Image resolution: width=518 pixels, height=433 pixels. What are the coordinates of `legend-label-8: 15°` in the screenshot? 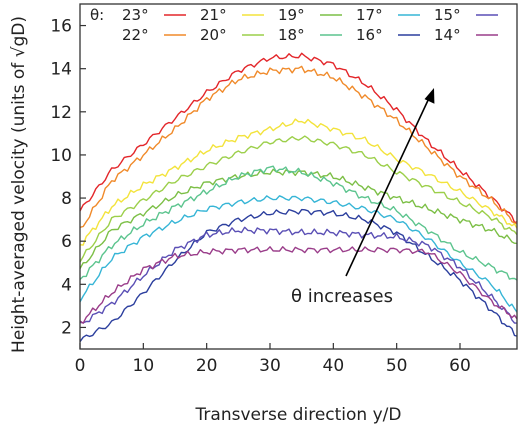 It's located at (447, 15).